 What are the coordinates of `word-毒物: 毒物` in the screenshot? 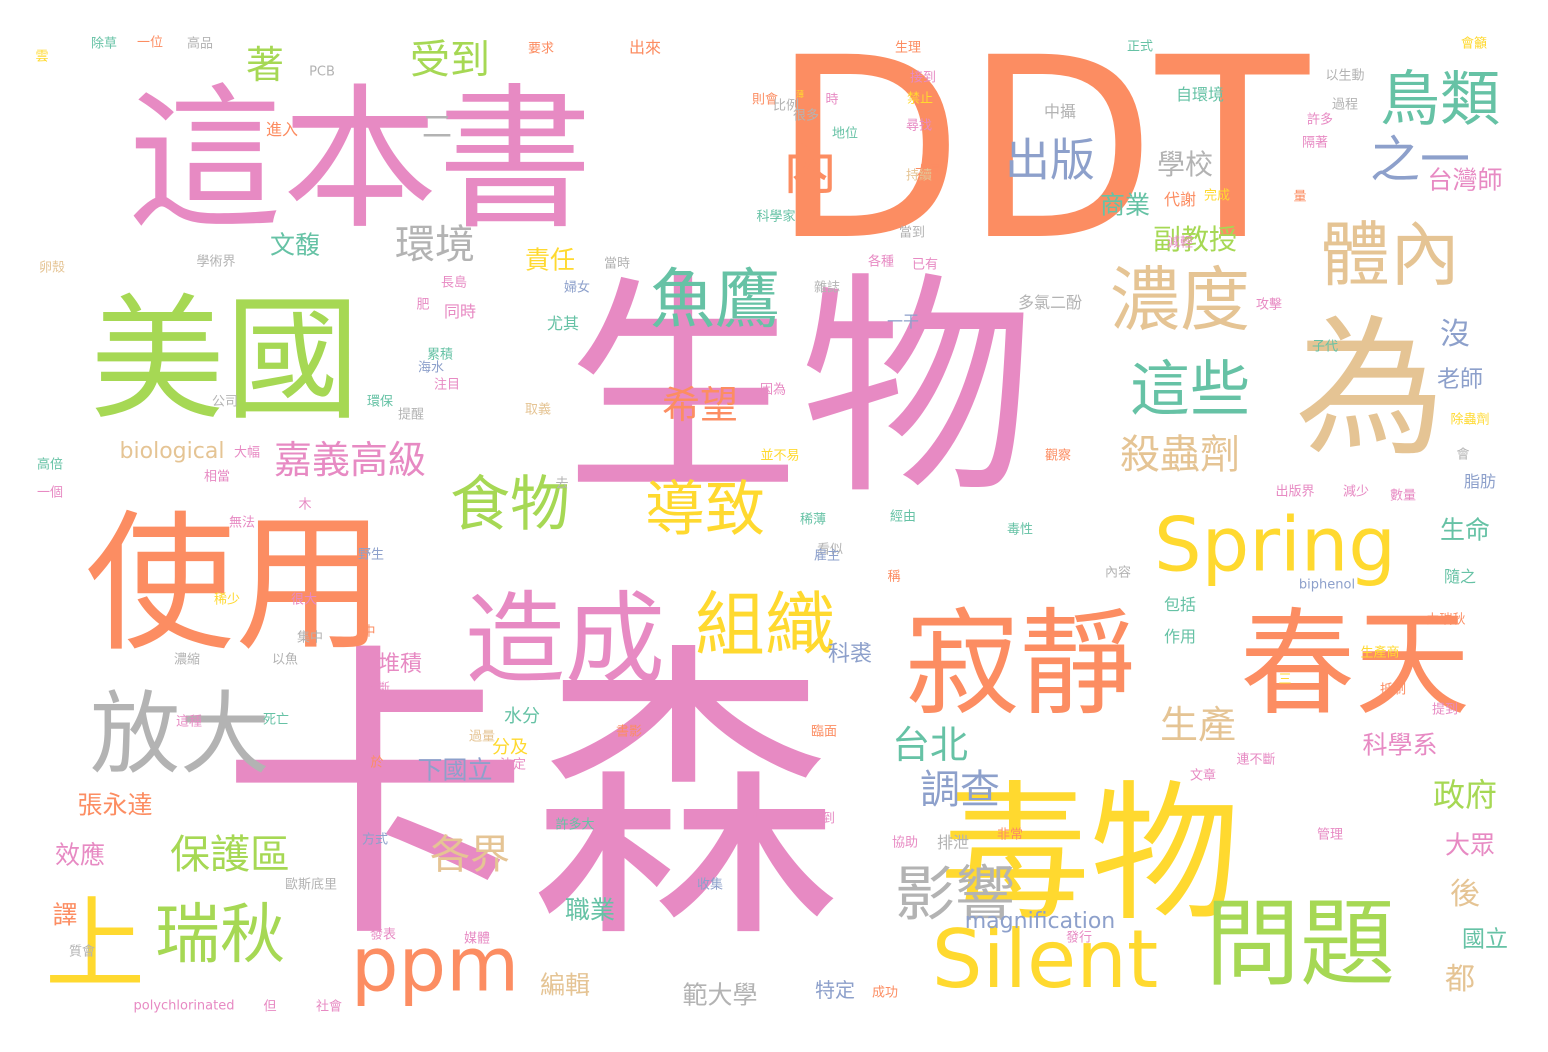 It's located at (1090, 855).